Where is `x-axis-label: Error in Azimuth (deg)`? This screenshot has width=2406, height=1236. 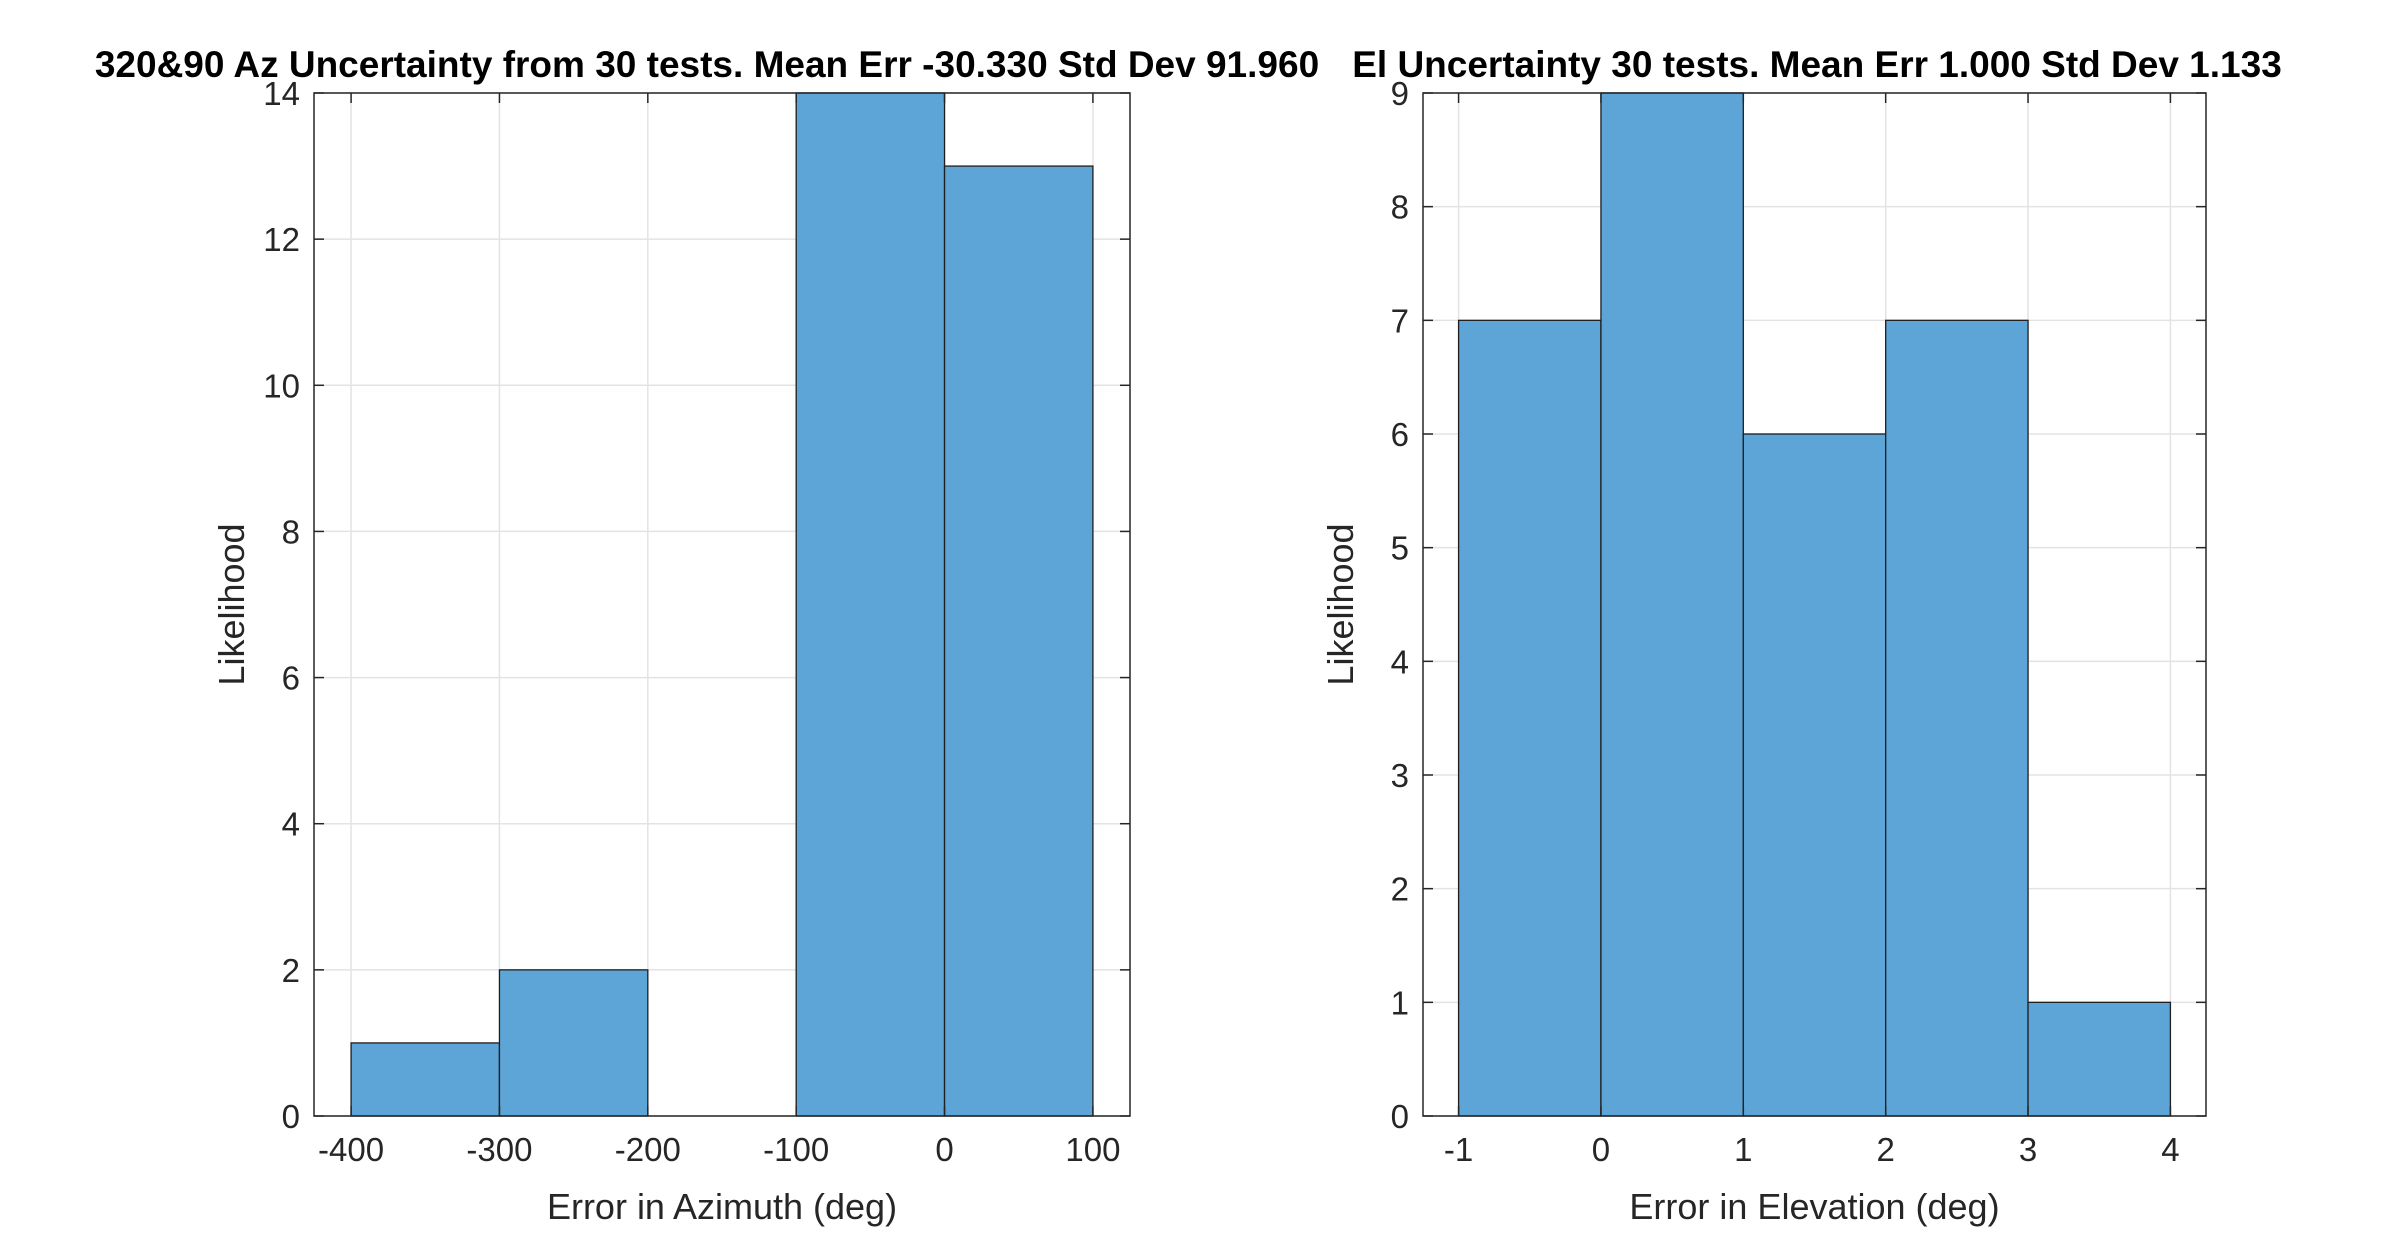
x-axis-label: Error in Azimuth (deg) is located at coordinates (722, 1206).